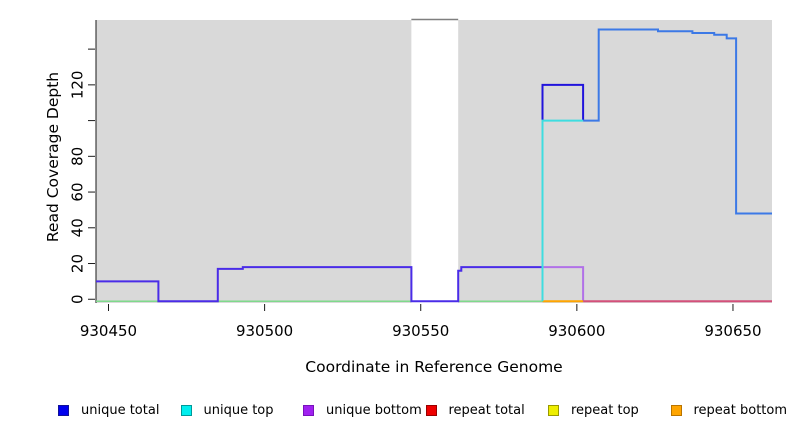 This screenshot has width=792, height=432. What do you see at coordinates (78, 263) in the screenshot?
I see `y-tick-label: 20` at bounding box center [78, 263].